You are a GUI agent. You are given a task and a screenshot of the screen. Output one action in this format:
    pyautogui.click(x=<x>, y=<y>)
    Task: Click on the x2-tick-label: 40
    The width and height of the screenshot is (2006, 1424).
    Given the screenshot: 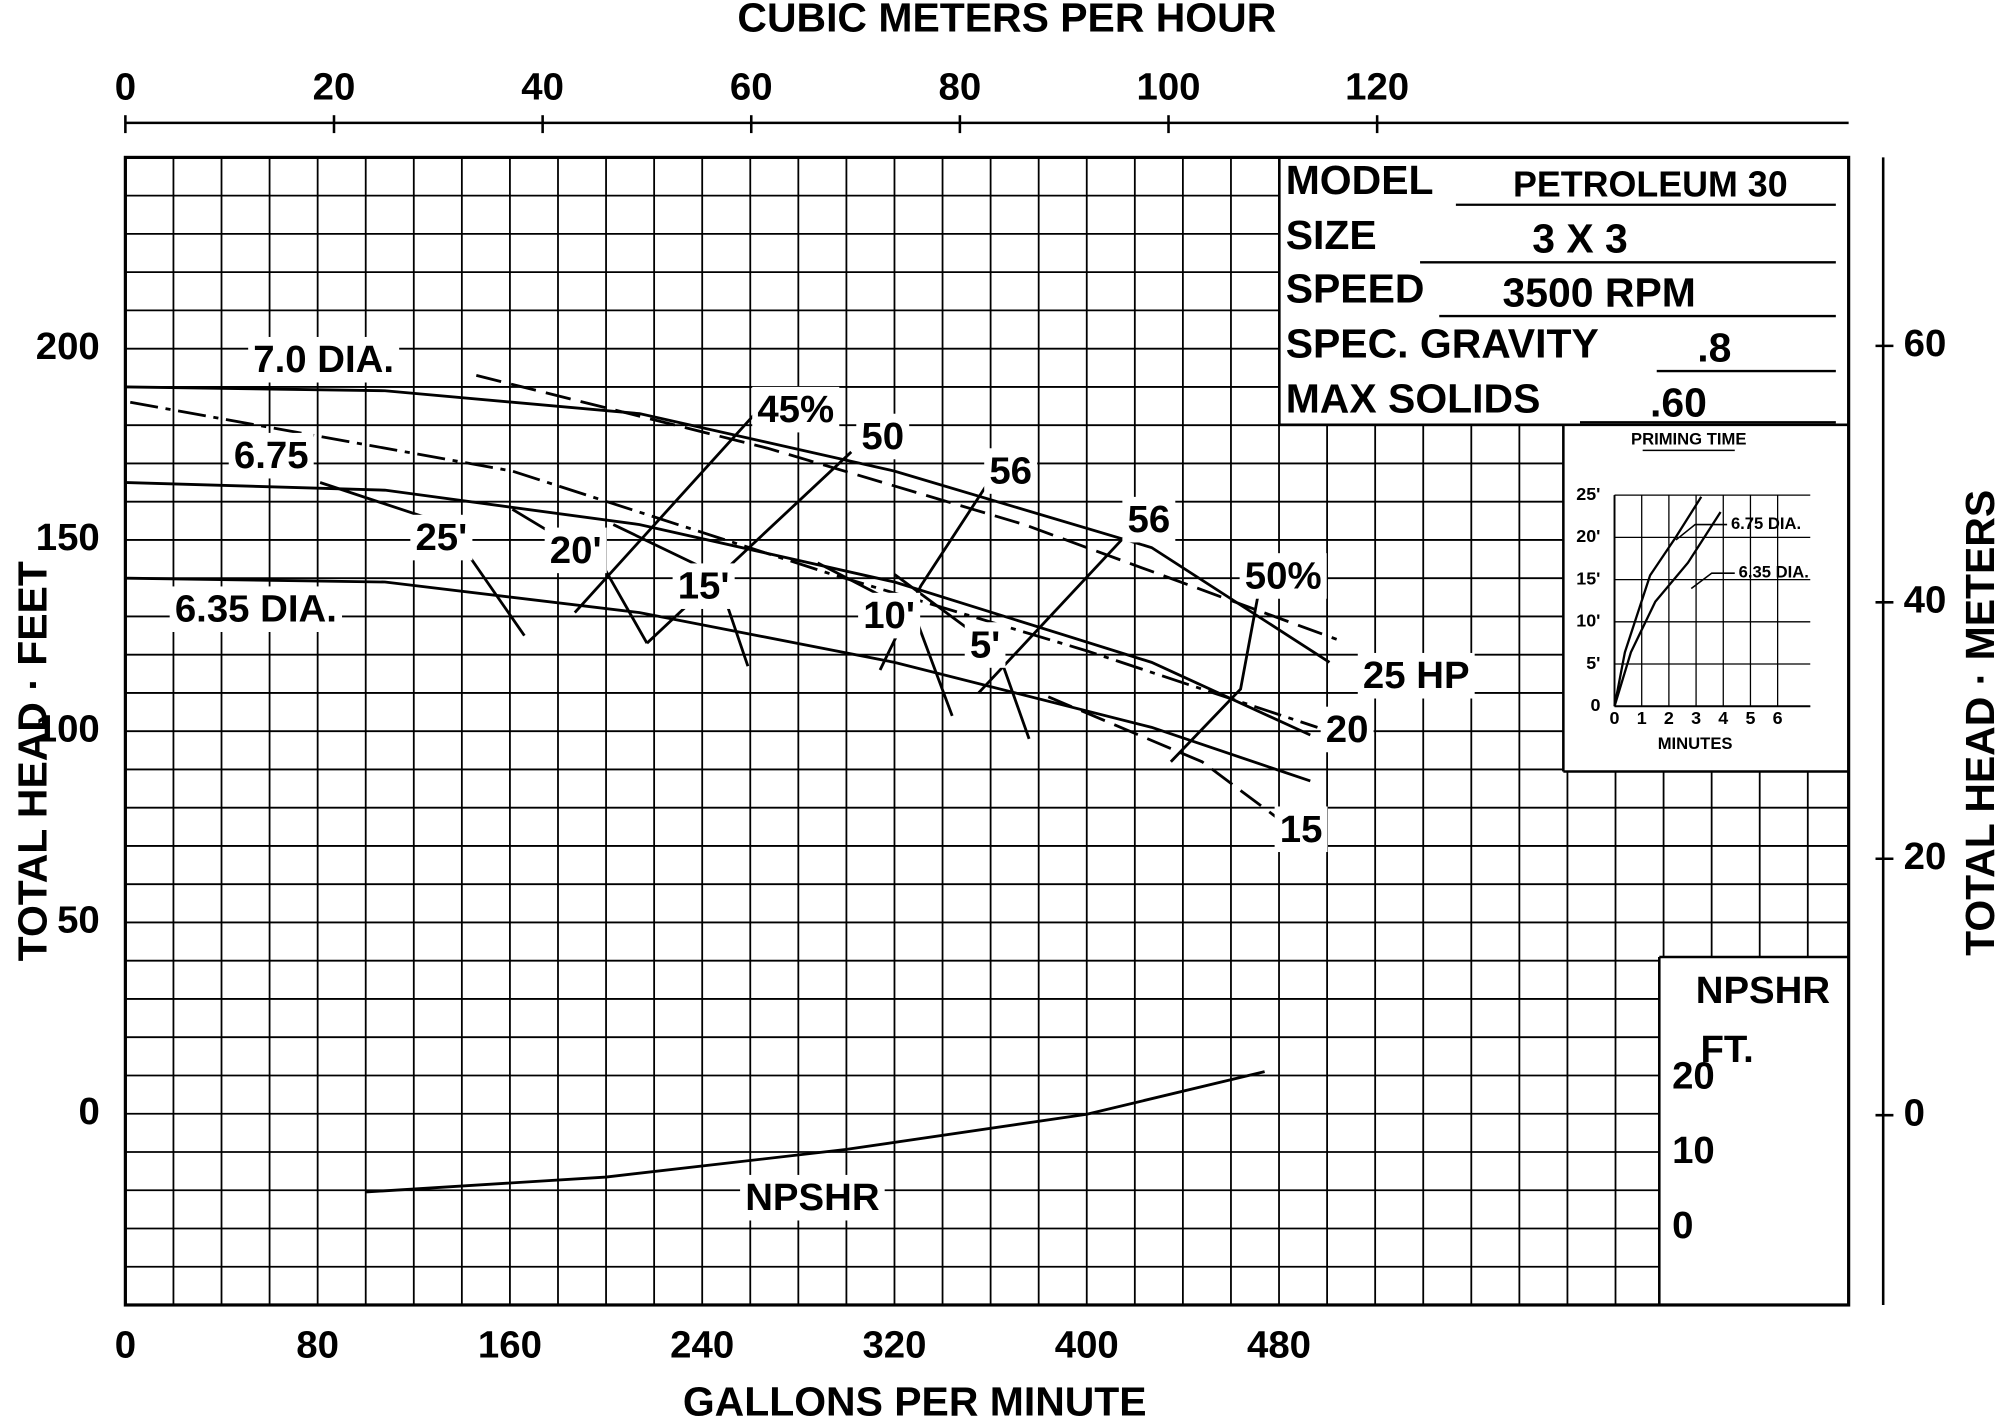 What is the action you would take?
    pyautogui.click(x=542, y=87)
    